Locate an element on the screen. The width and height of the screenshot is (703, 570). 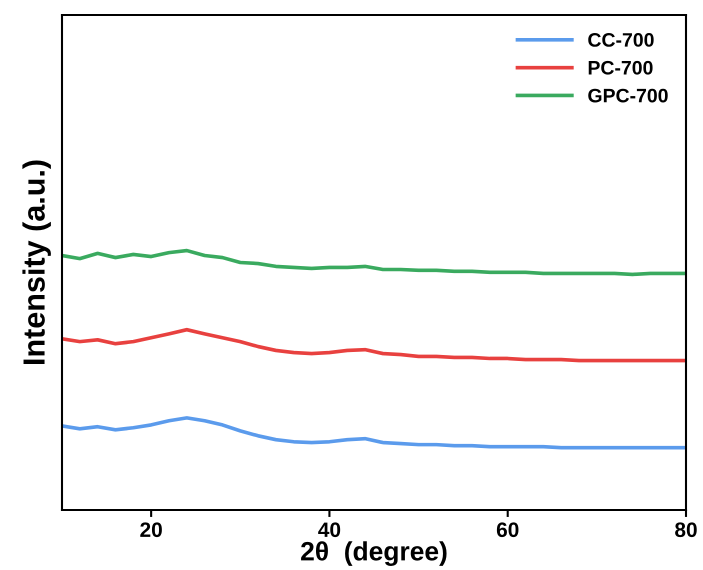
legend-label: PC-700 is located at coordinates (620, 67).